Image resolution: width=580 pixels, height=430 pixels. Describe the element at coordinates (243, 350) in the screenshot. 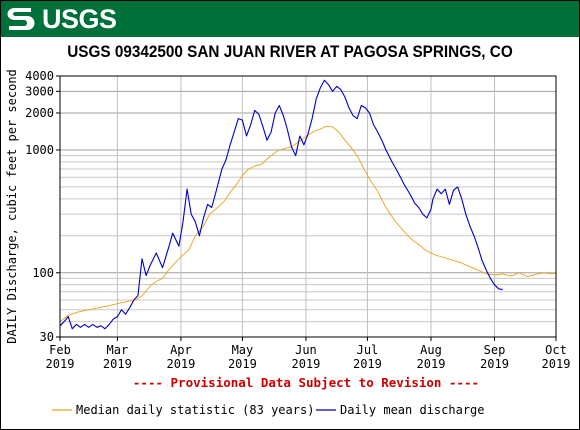

I see `x-tick-month: May` at that location.